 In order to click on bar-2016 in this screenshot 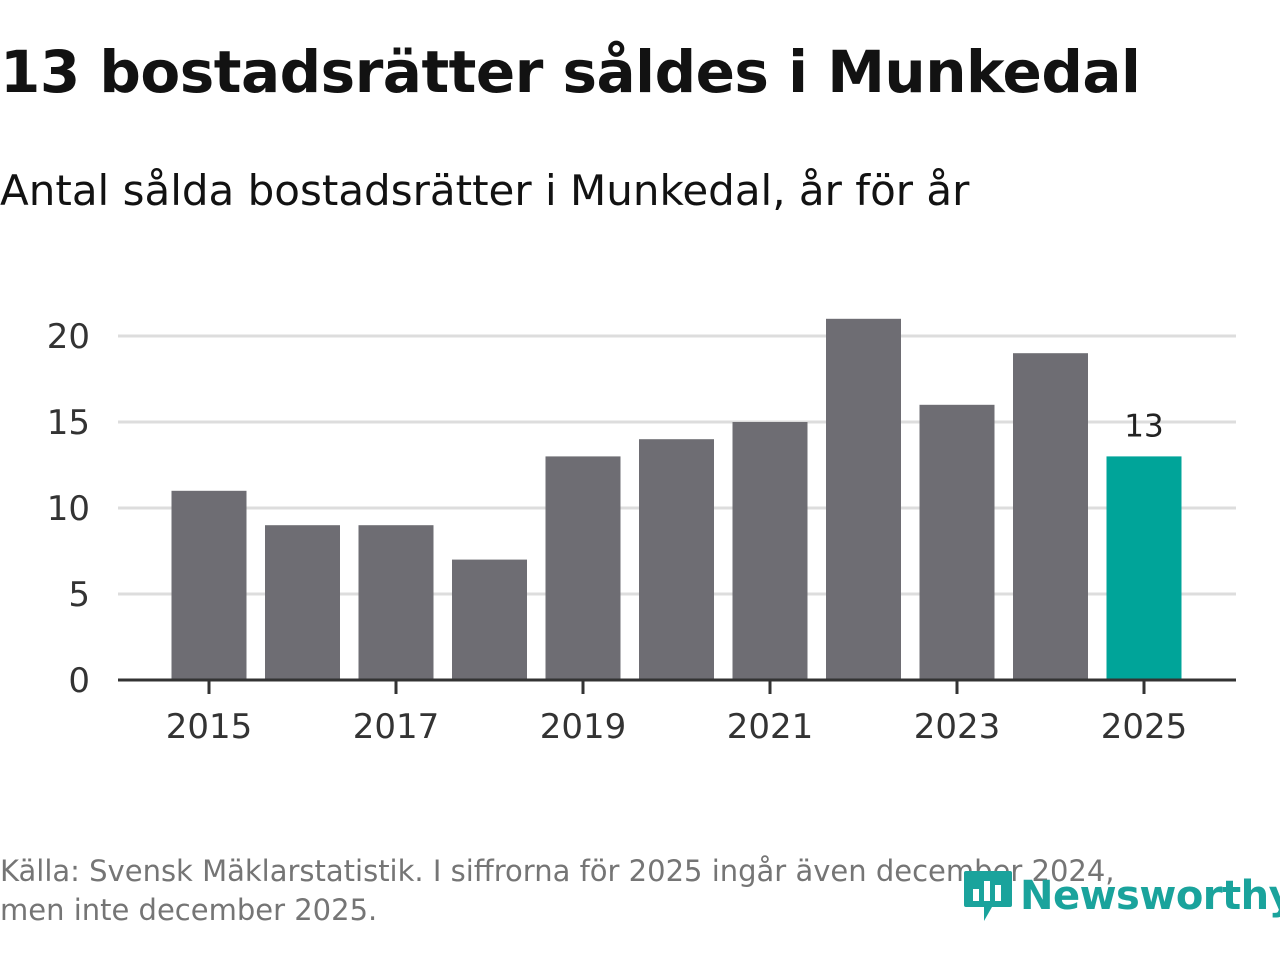, I will do `click(302, 602)`.